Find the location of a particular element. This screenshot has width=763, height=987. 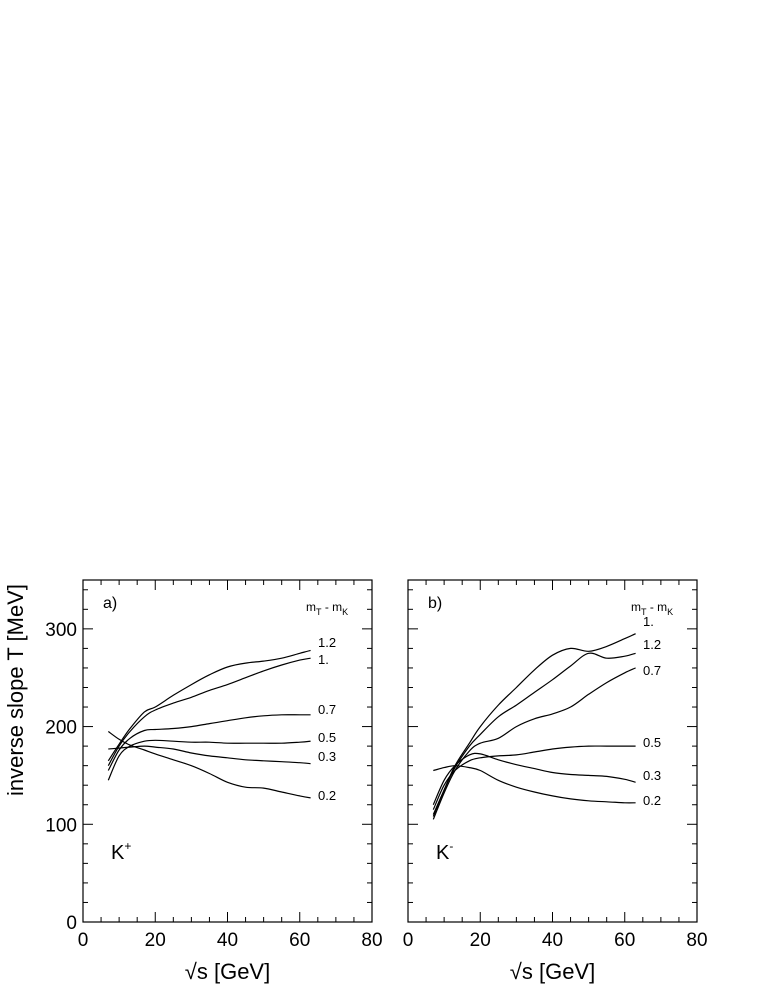

plot-frame is located at coordinates (552, 751).